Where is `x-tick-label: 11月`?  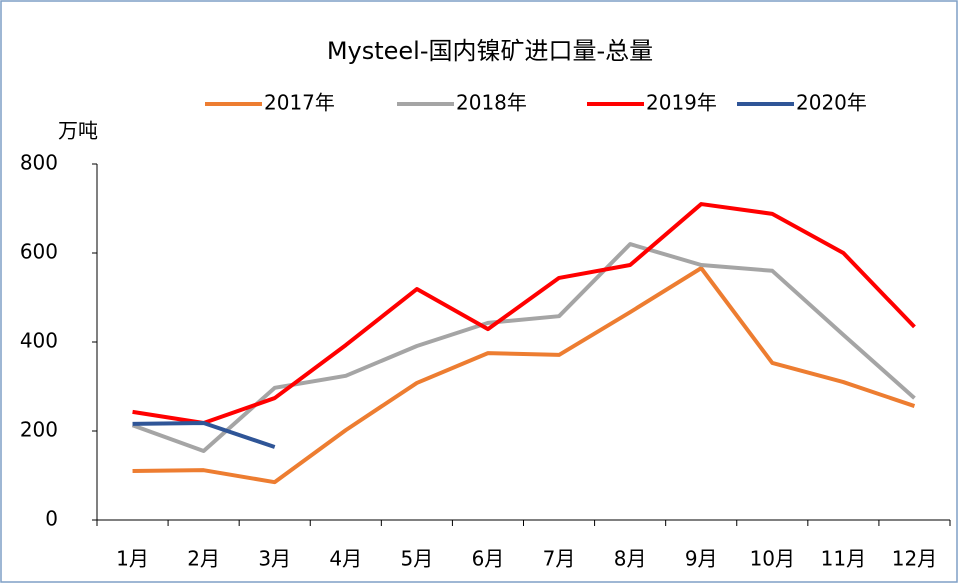
x-tick-label: 11月 is located at coordinates (843, 559).